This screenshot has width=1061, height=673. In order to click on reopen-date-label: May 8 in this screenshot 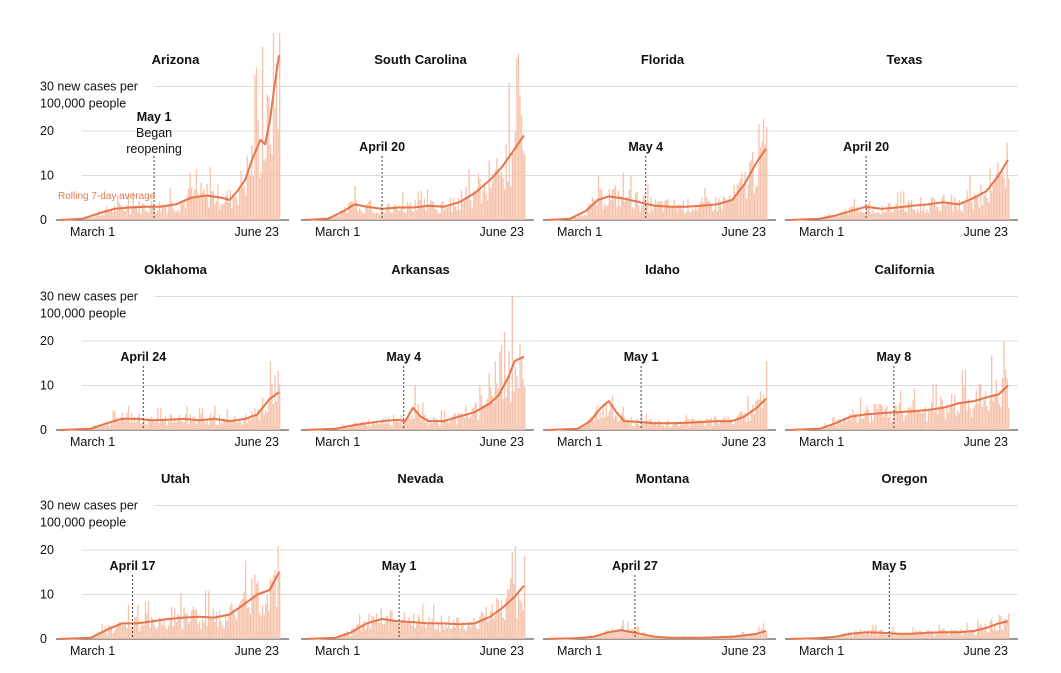, I will do `click(893, 357)`.